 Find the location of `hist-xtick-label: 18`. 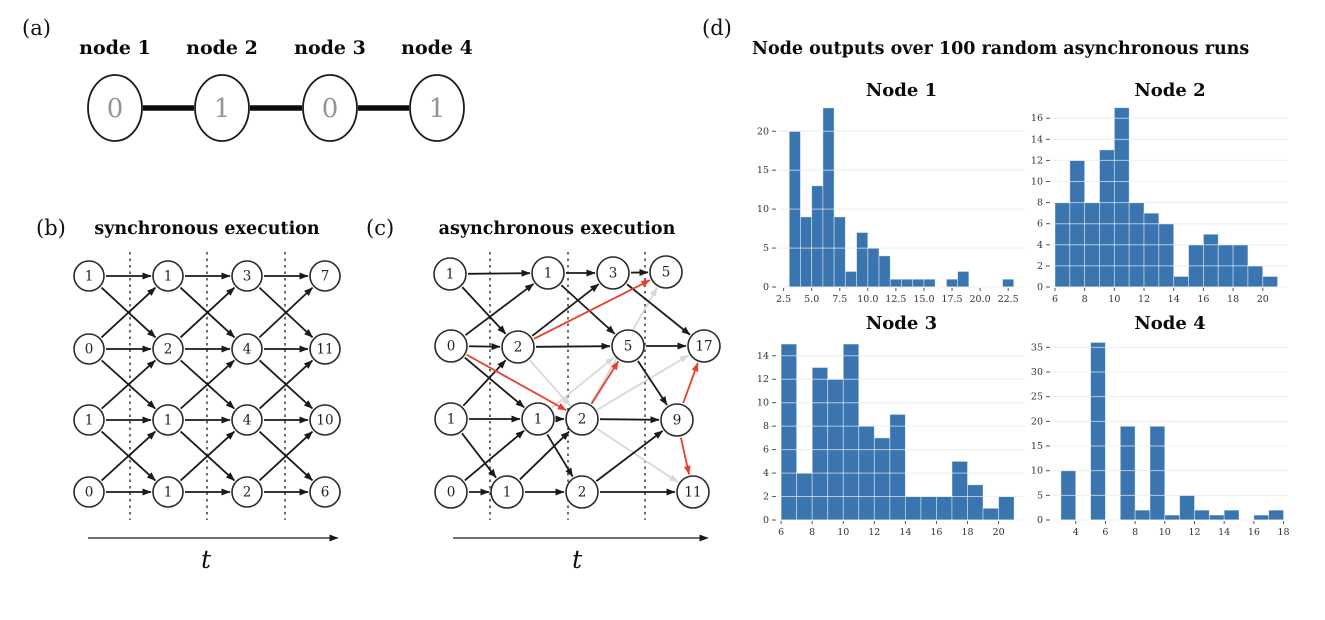

hist-xtick-label: 18 is located at coordinates (1233, 299).